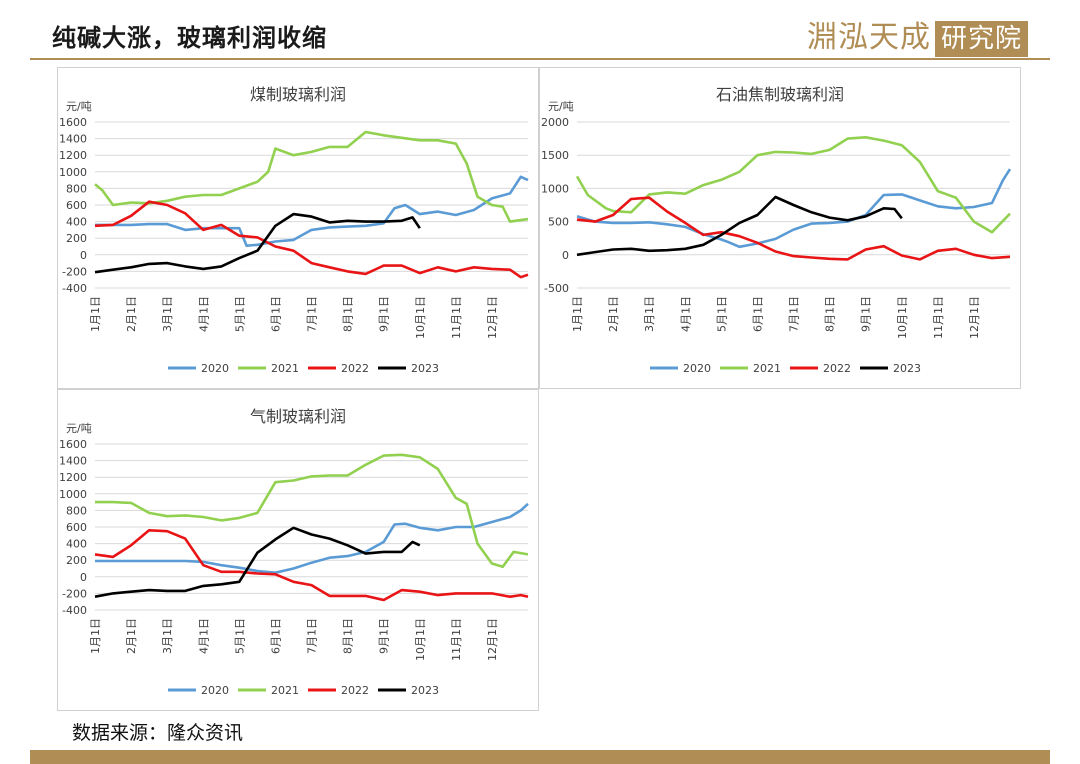 This screenshot has height=764, width=1080. What do you see at coordinates (540, 757) in the screenshot?
I see `footer-bar` at bounding box center [540, 757].